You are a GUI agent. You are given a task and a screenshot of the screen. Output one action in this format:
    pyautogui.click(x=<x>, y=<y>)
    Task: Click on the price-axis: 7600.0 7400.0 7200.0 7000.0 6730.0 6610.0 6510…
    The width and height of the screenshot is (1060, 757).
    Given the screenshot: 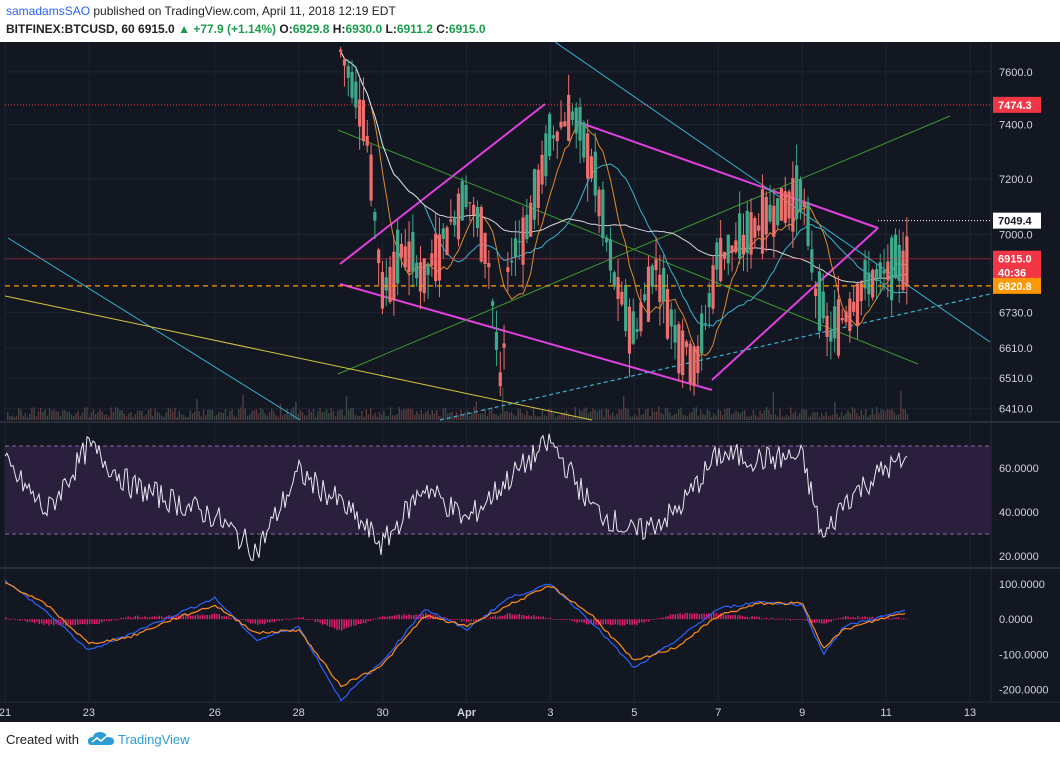 What is the action you would take?
    pyautogui.click(x=1021, y=382)
    